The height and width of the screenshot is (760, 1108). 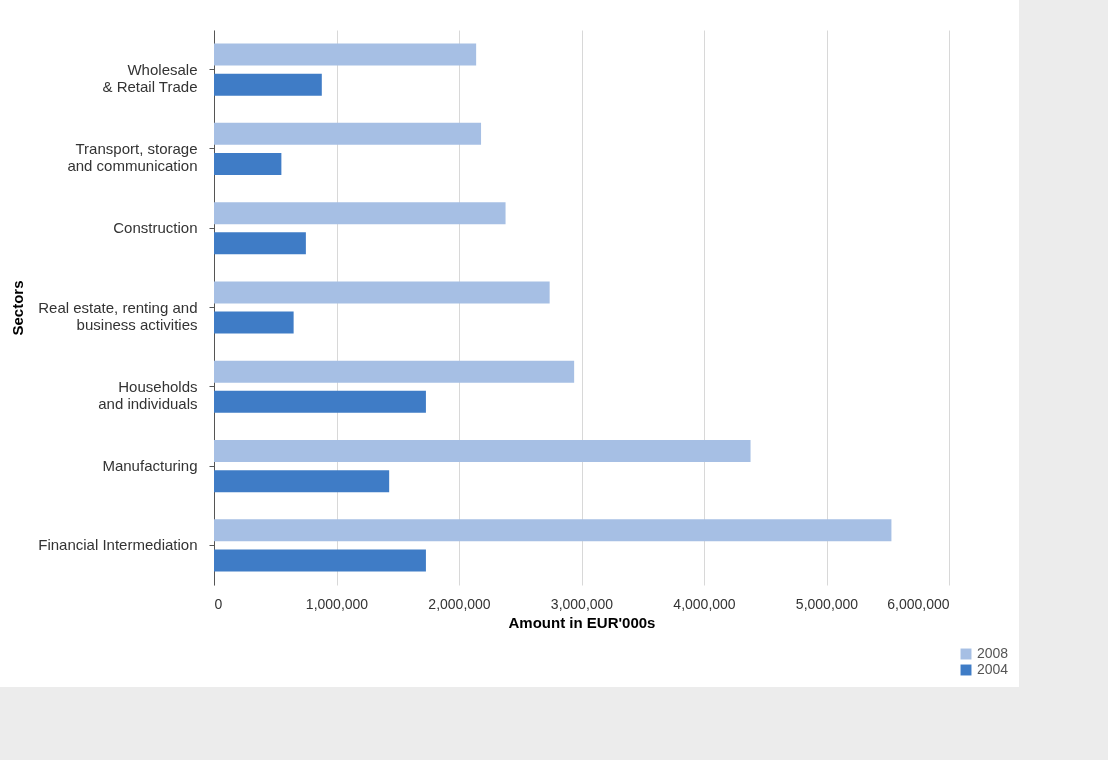 I want to click on x-tick-label: 2,000,000, so click(x=459, y=603).